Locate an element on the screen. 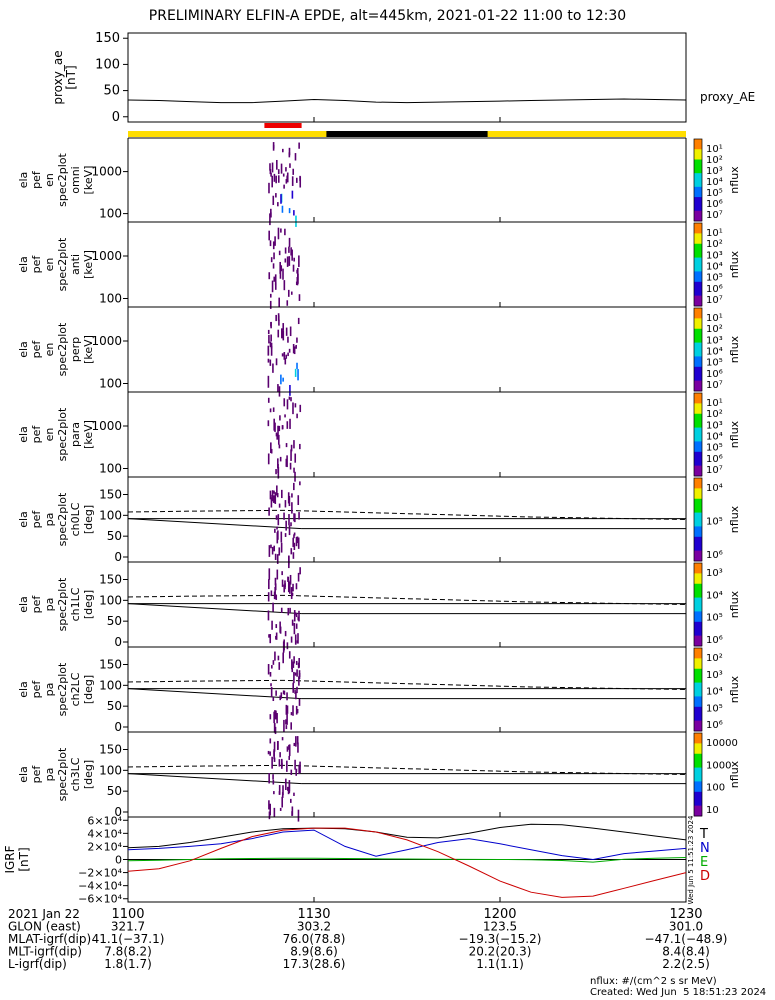 Image resolution: width=775 pixels, height=1000 pixels. spec-ylabel: para is located at coordinates (75, 434).